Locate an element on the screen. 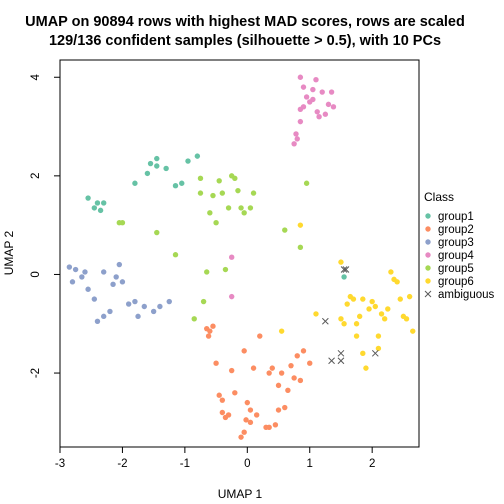 This screenshot has width=504, height=504. x-tick-label: 2 is located at coordinates (372, 464).